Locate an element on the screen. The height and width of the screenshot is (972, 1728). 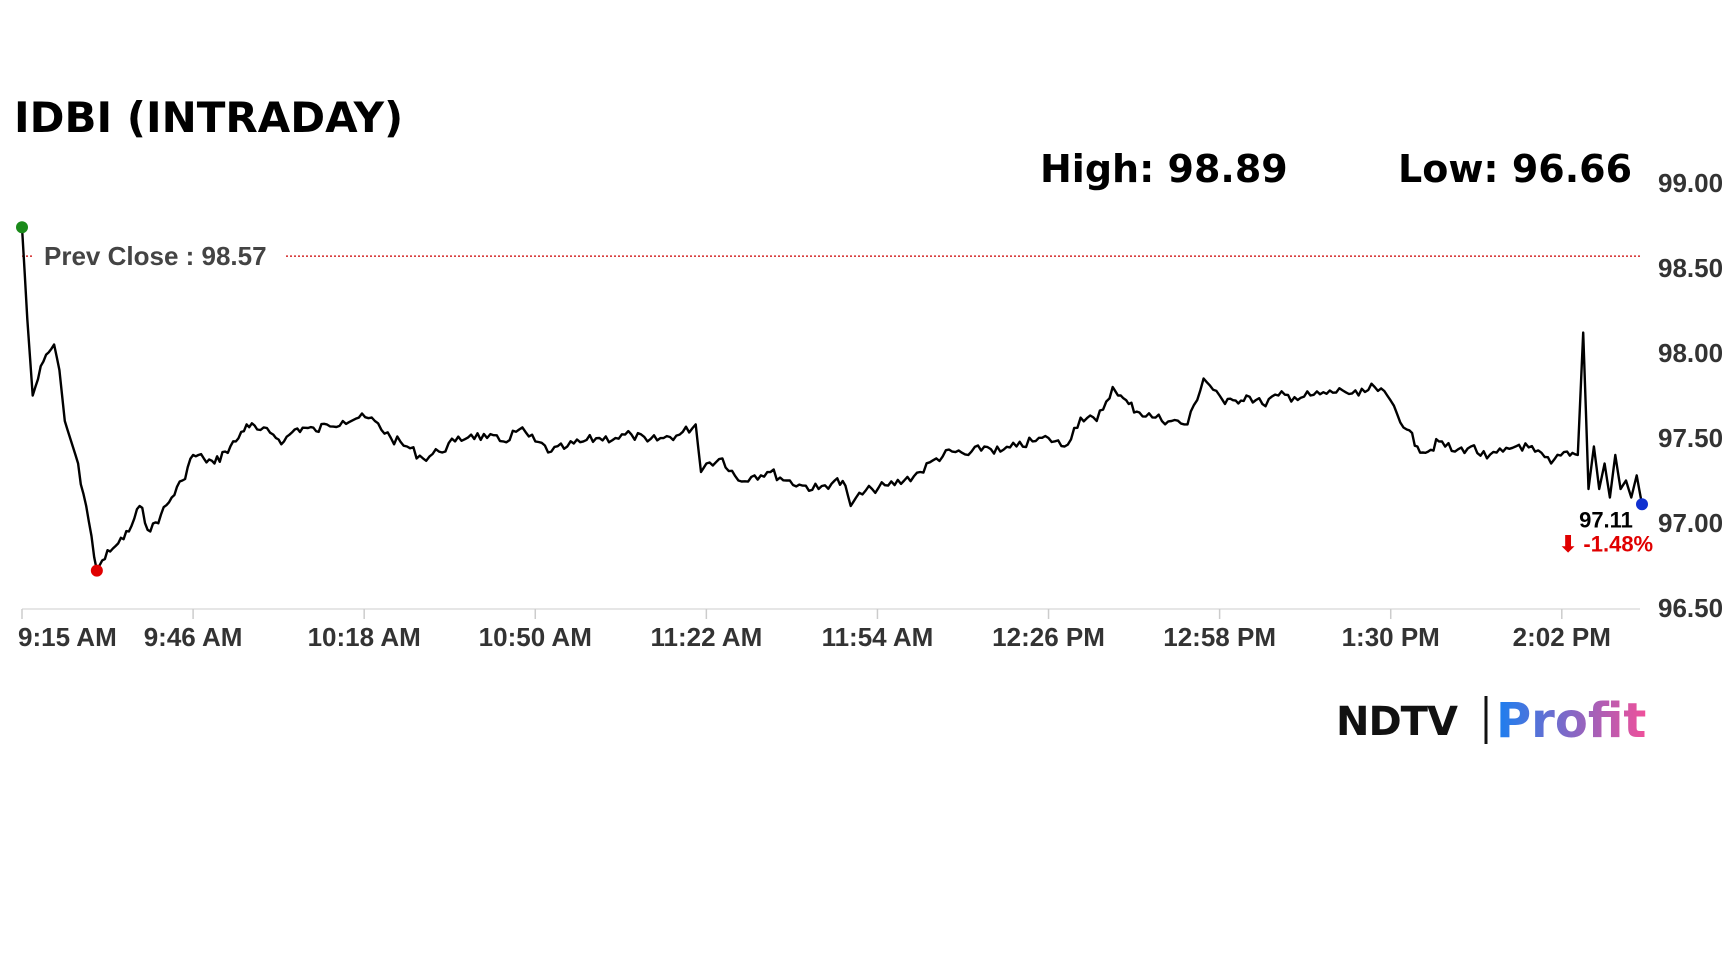
x-tick-label: 11:54 AM is located at coordinates (878, 637).